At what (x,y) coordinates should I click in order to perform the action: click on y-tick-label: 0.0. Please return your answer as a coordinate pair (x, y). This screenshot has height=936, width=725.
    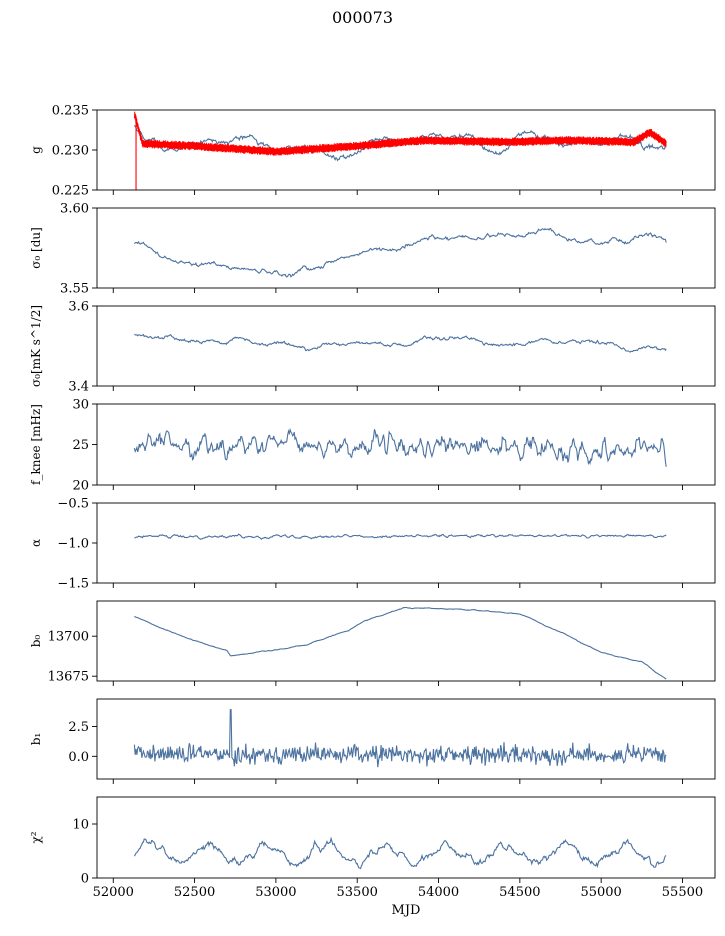
    Looking at the image, I should click on (78, 757).